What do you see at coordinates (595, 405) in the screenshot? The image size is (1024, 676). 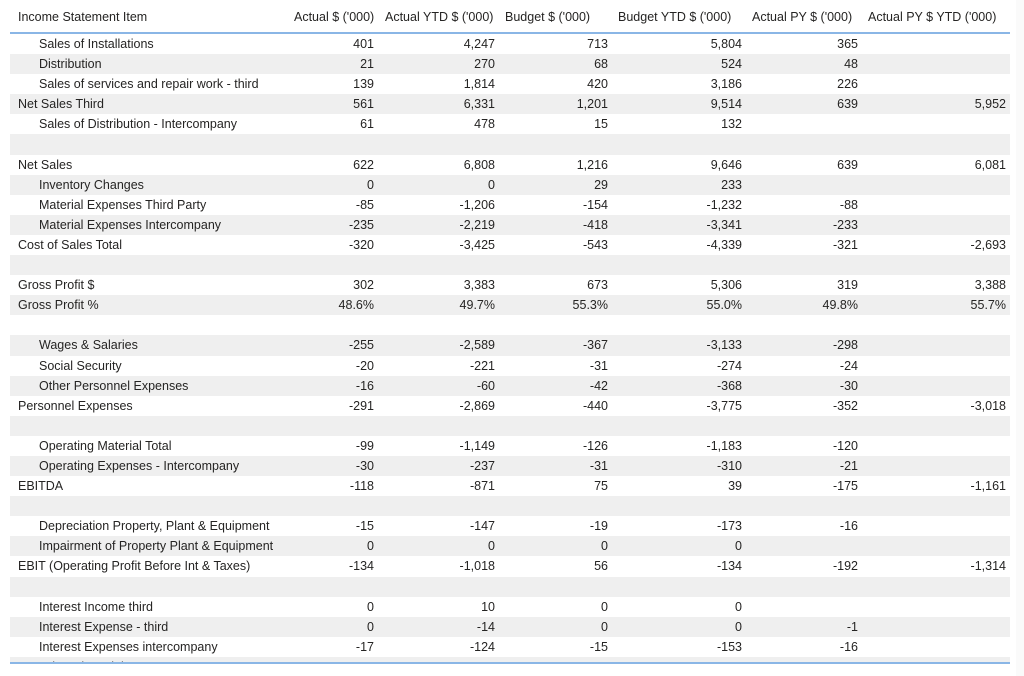 I see `cell-value: -440` at bounding box center [595, 405].